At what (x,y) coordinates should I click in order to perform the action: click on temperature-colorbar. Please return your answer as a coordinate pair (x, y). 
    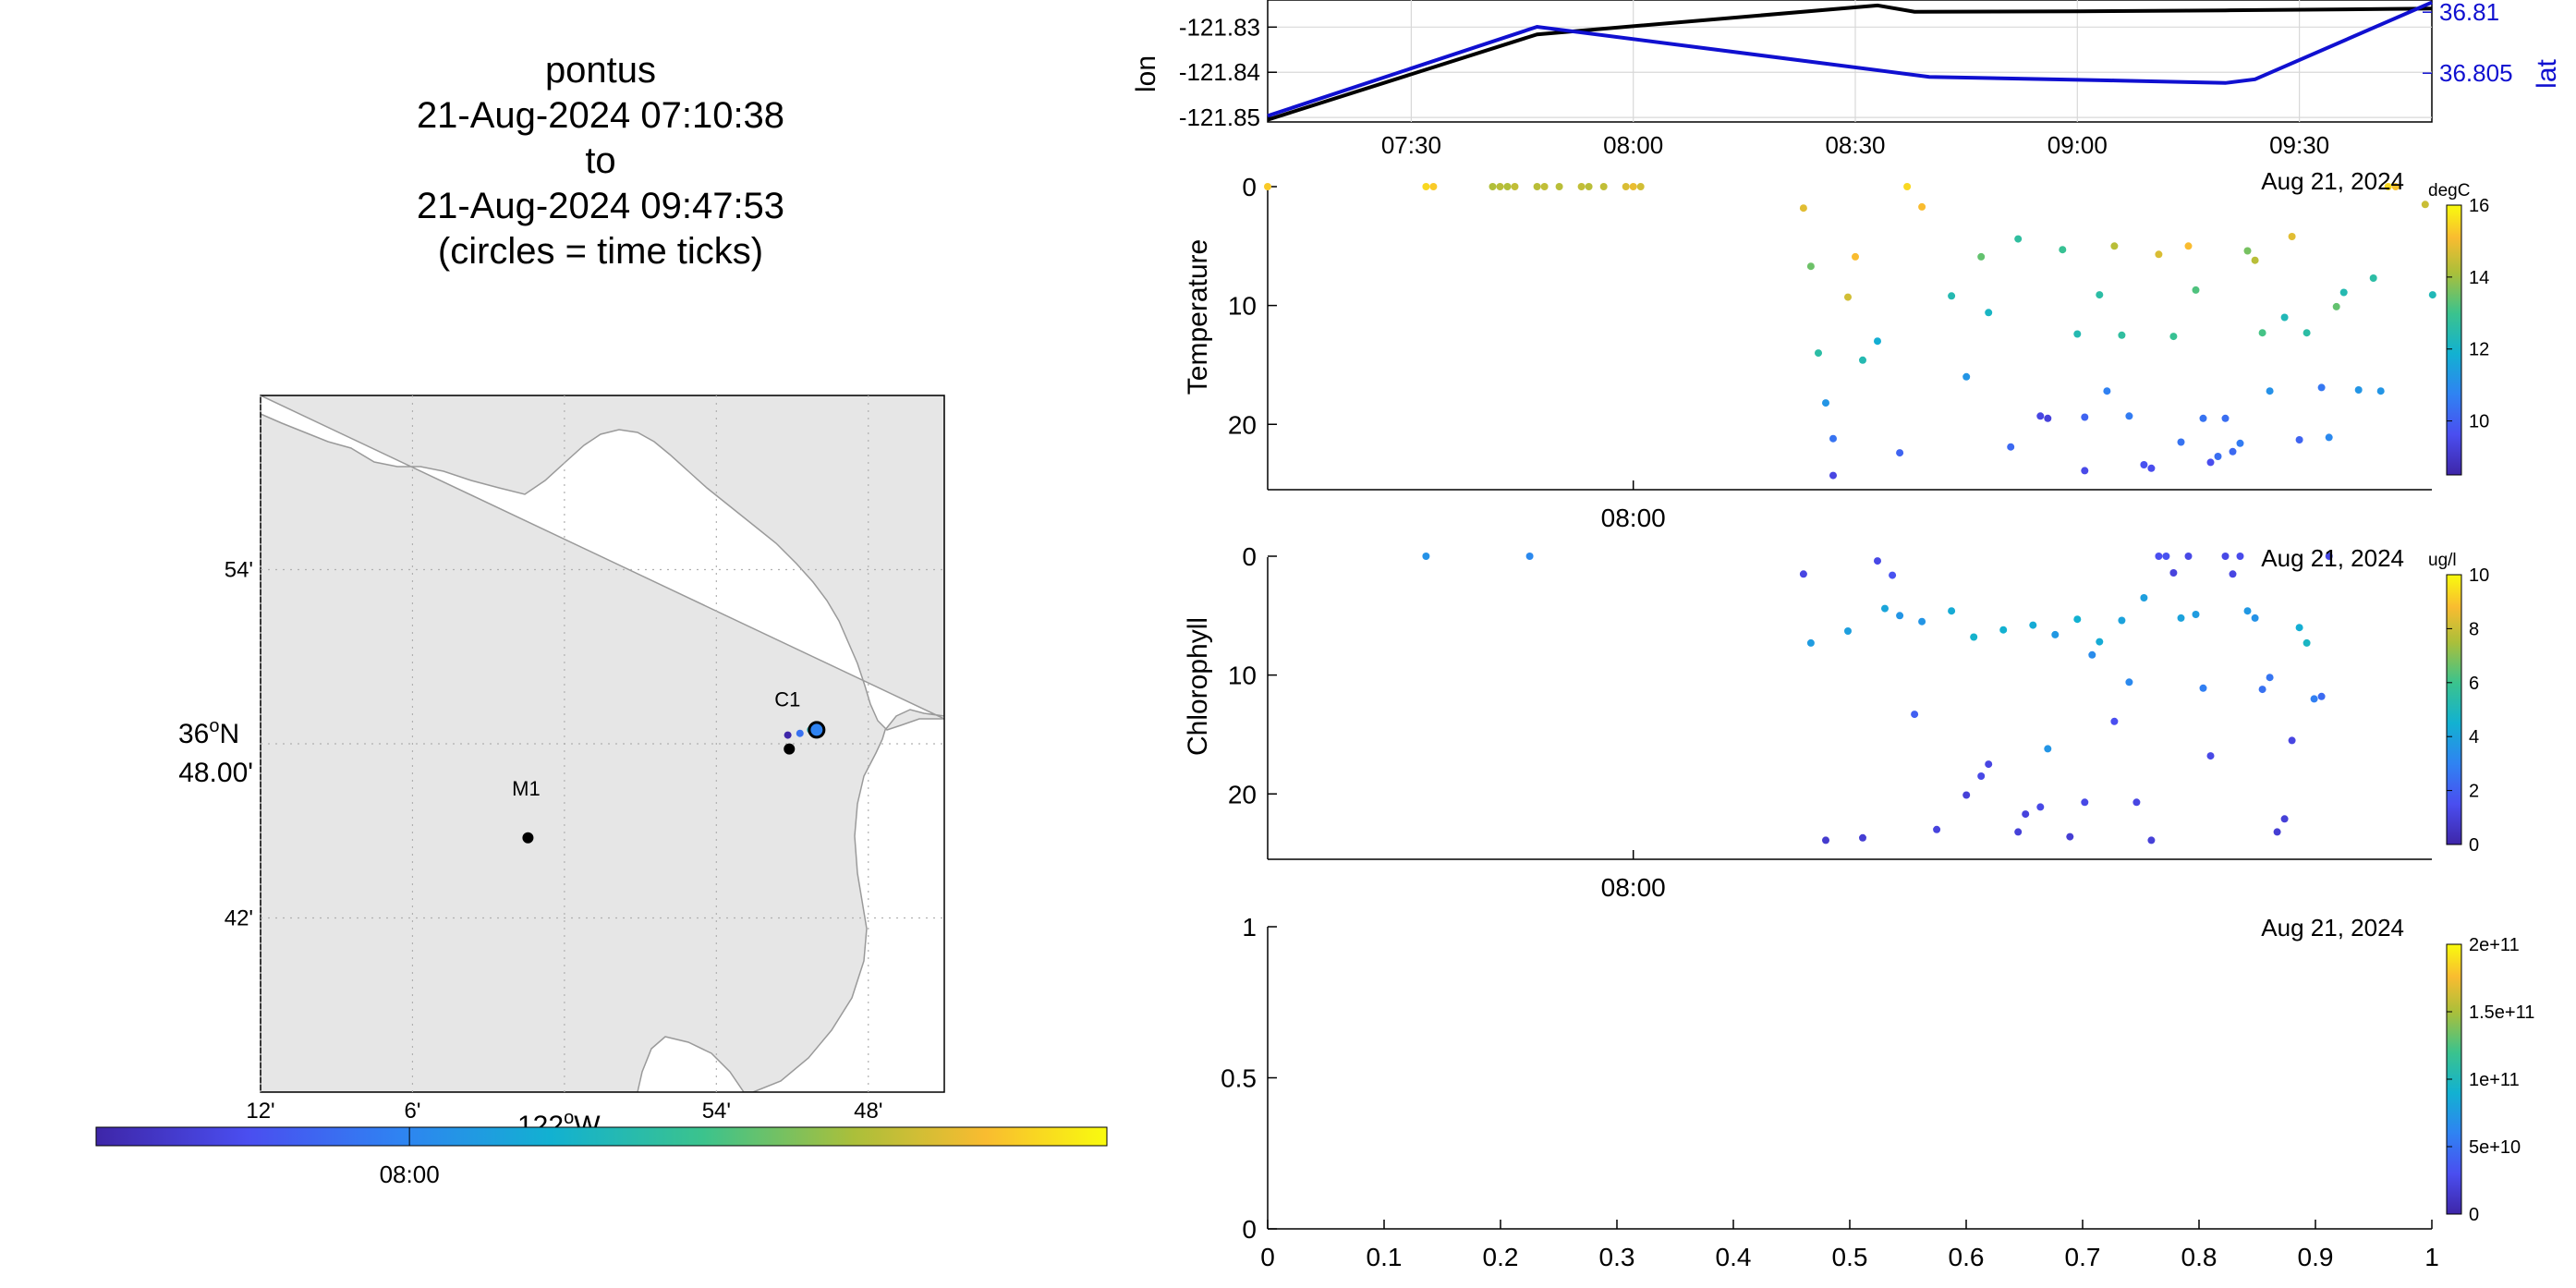
    Looking at the image, I should click on (2454, 340).